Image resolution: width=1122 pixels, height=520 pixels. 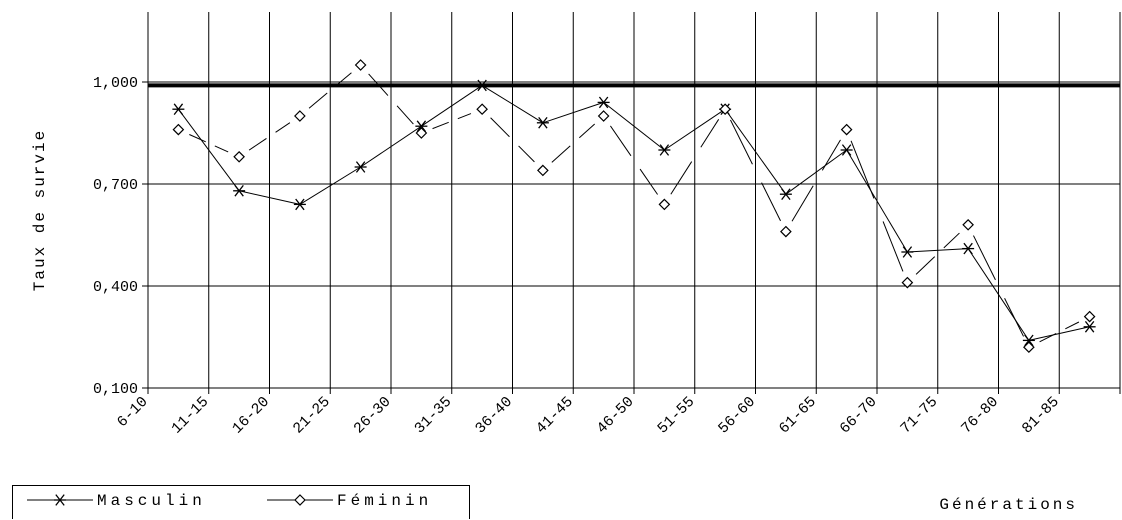 I want to click on x-tick-label: 81-85, so click(x=1041, y=416).